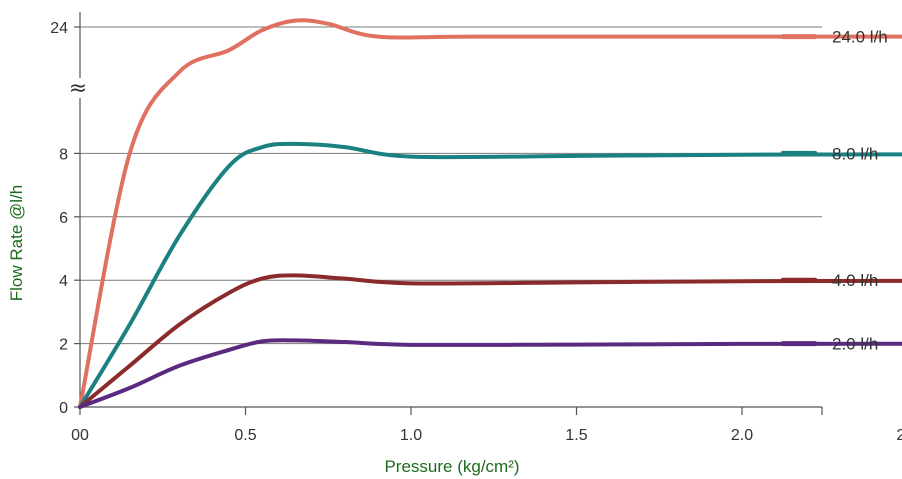 The image size is (902, 479). What do you see at coordinates (742, 435) in the screenshot?
I see `x-tick-label-2: 2.0` at bounding box center [742, 435].